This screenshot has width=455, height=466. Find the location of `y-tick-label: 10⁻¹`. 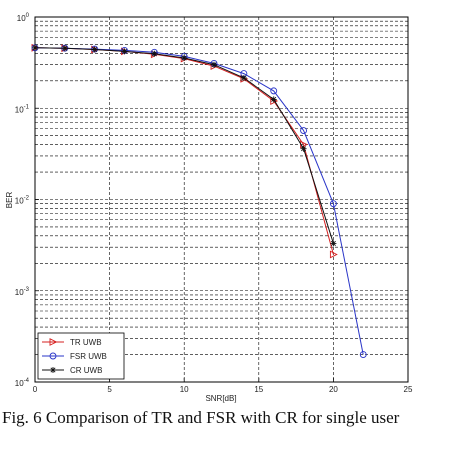

y-tick-label: 10⁻¹ is located at coordinates (22, 109).